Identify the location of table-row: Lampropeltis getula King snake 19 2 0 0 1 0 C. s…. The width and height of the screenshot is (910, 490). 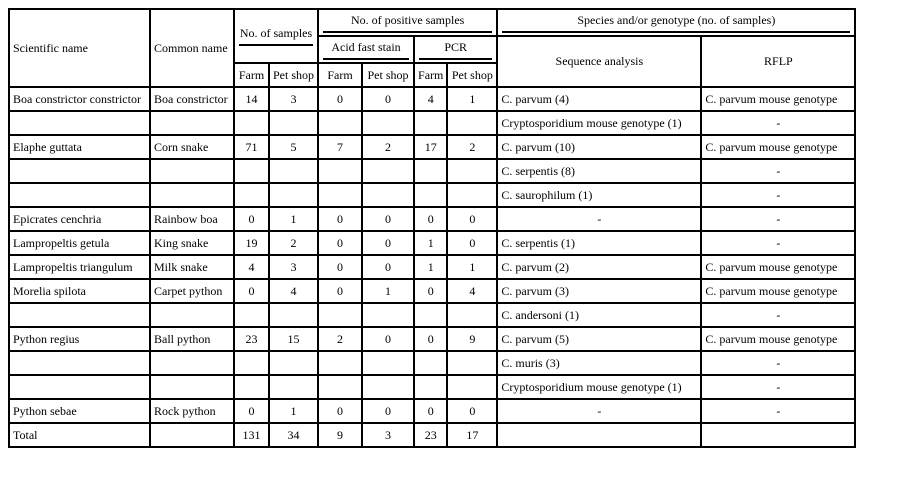
(432, 243).